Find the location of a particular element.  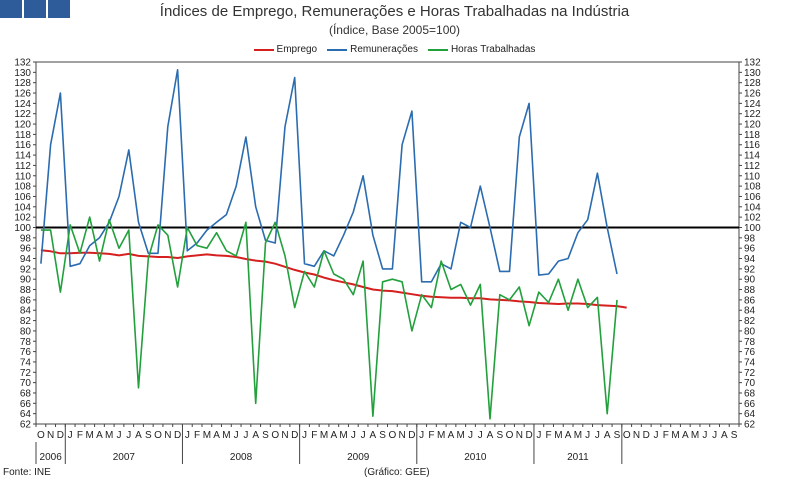

legend-swatch-emprego is located at coordinates (263, 49).